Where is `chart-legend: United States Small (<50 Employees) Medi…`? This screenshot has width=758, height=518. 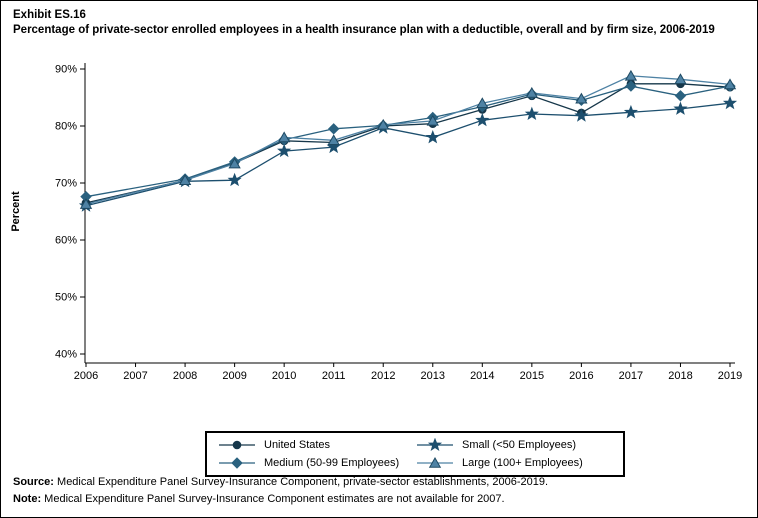 chart-legend: United States Small (<50 Employees) Medi… is located at coordinates (415, 454).